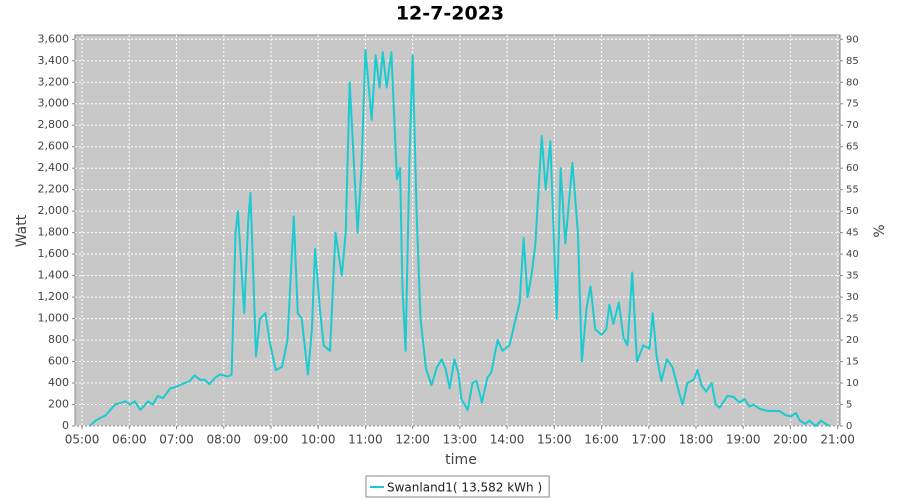  Describe the element at coordinates (54, 275) in the screenshot. I see `y-tick-label: 1,400` at that location.